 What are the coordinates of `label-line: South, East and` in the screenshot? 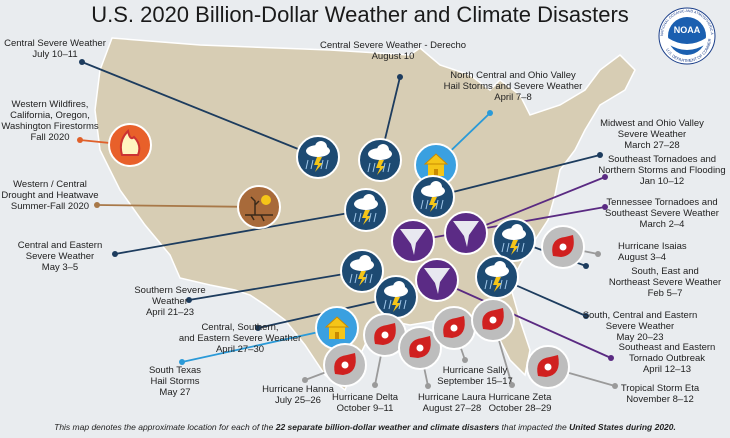 It's located at (665, 271).